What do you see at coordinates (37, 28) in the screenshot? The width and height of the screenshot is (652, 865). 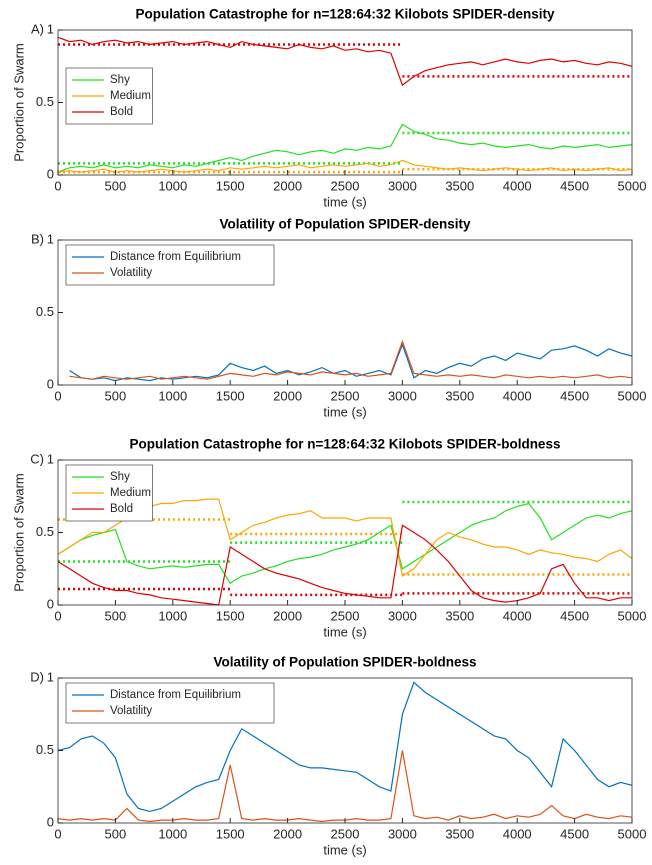 I see `panel-label: A)` at bounding box center [37, 28].